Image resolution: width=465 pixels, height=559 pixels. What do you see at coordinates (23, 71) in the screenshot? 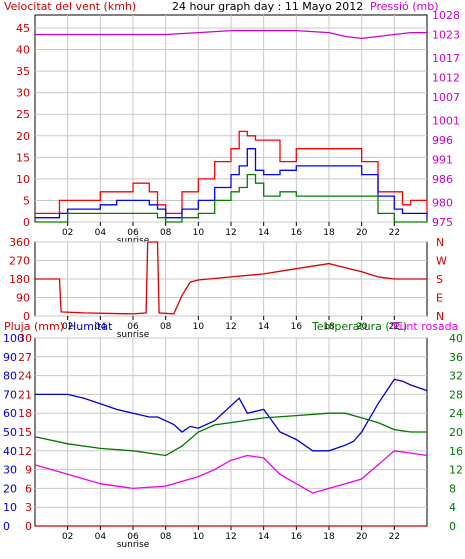
I see `wind-y-tick-label: 35` at bounding box center [23, 71].